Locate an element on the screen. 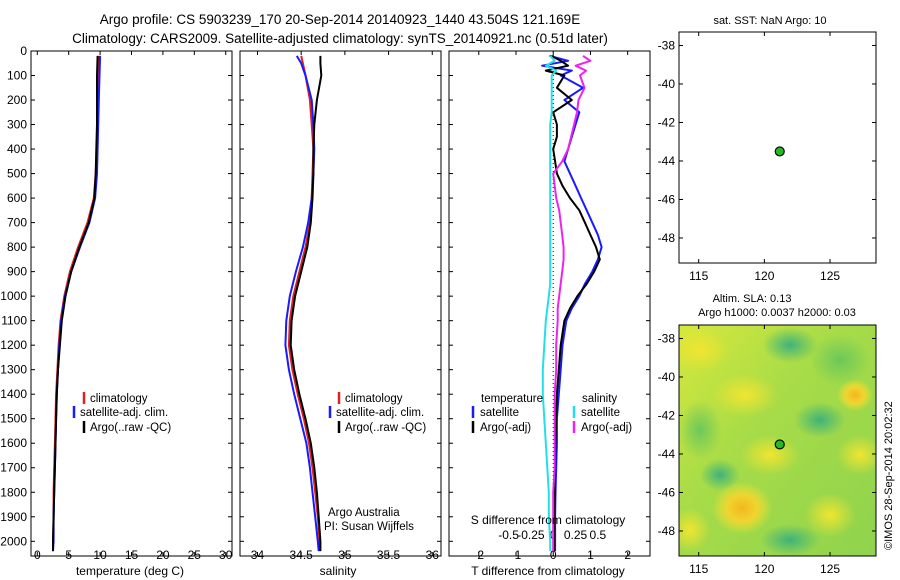  sst-map-title: sat. SST: NaN Argo: 10 is located at coordinates (769, 21).